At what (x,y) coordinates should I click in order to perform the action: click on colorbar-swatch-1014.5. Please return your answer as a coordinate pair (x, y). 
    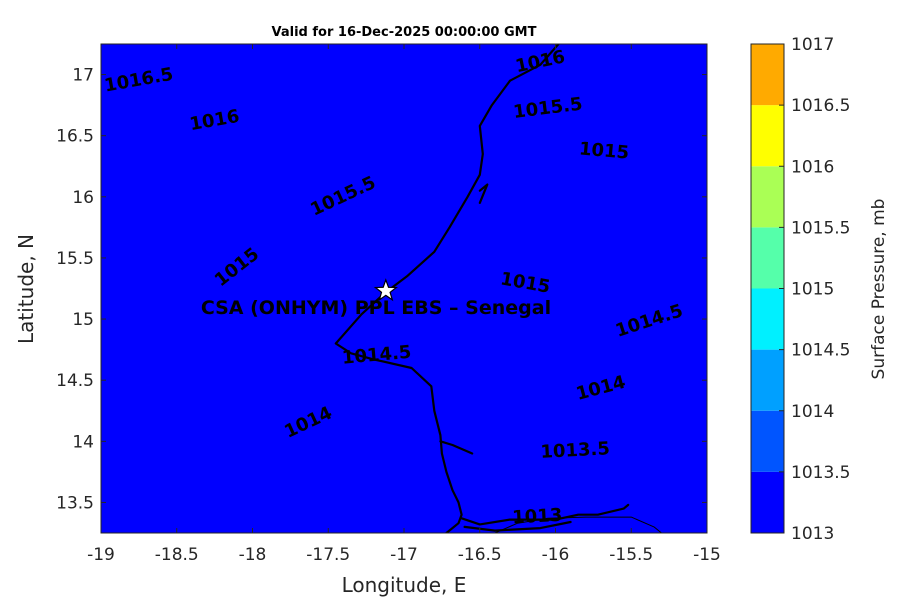
    Looking at the image, I should click on (767, 319).